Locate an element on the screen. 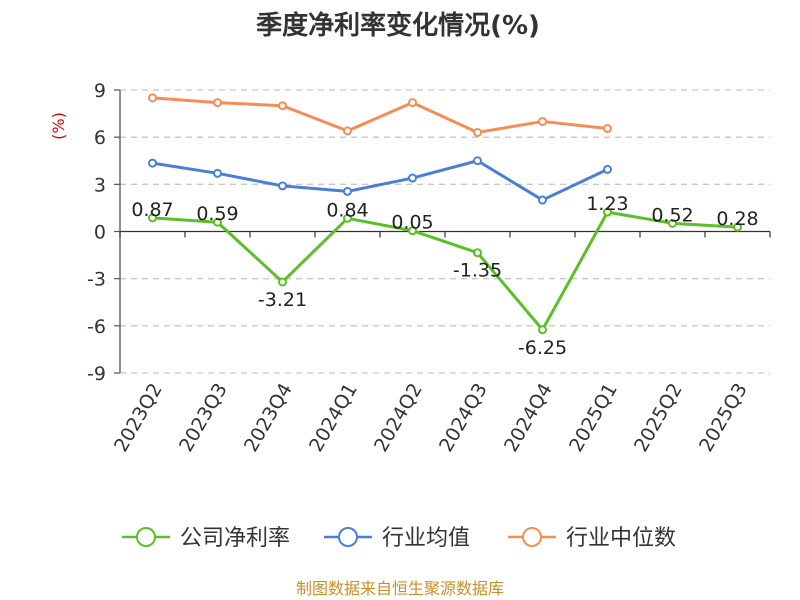 The image size is (800, 600). data-label: 0.28 is located at coordinates (737, 219).